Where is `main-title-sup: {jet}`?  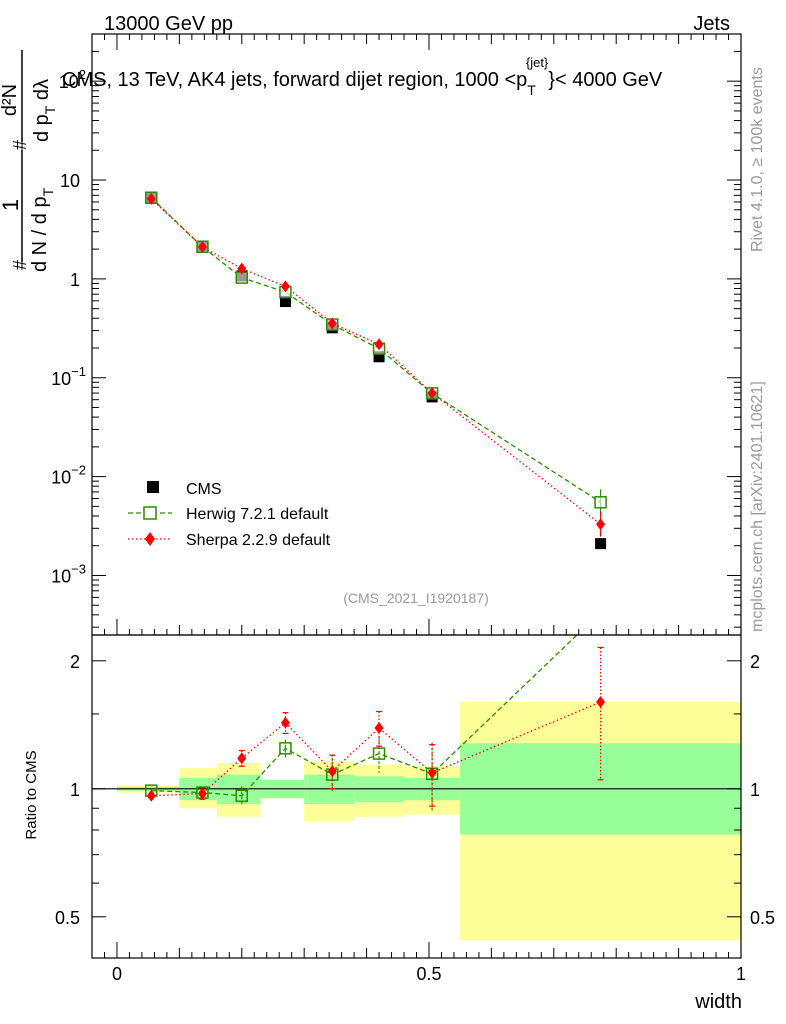
main-title-sup: {jet} is located at coordinates (537, 62).